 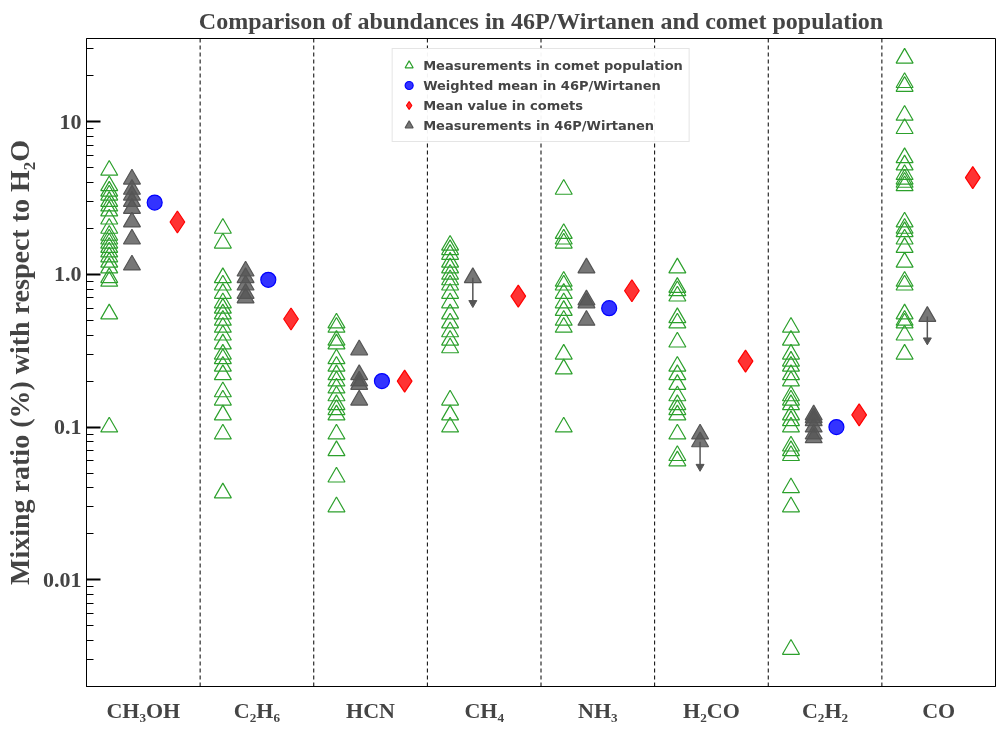 I want to click on x-tick-label: NH₃, so click(x=598, y=710).